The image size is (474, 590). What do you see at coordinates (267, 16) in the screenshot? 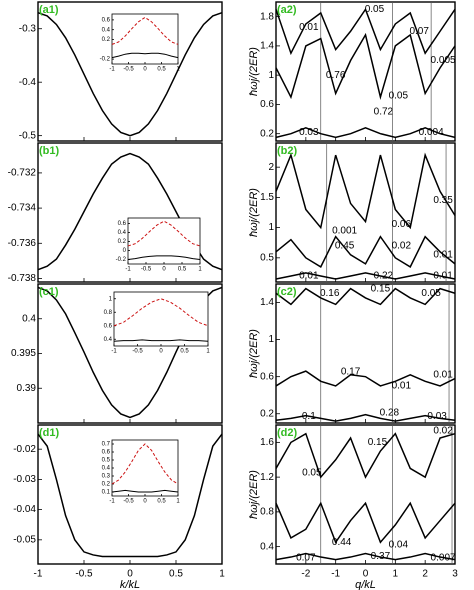
I see `y-tick-label: 1.8` at bounding box center [267, 16].